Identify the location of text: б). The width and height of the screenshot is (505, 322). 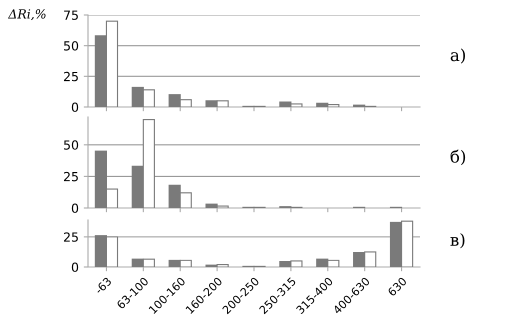
(458, 158).